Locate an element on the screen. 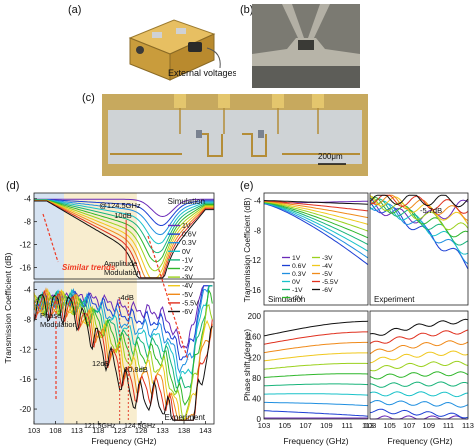 The width and height of the screenshot is (474, 447). e-experiment-tag: Experiment is located at coordinates (394, 299).